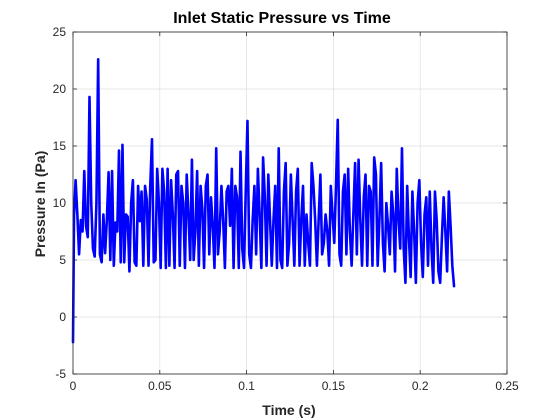  Describe the element at coordinates (246, 386) in the screenshot. I see `x-tick-label: 0.1` at that location.